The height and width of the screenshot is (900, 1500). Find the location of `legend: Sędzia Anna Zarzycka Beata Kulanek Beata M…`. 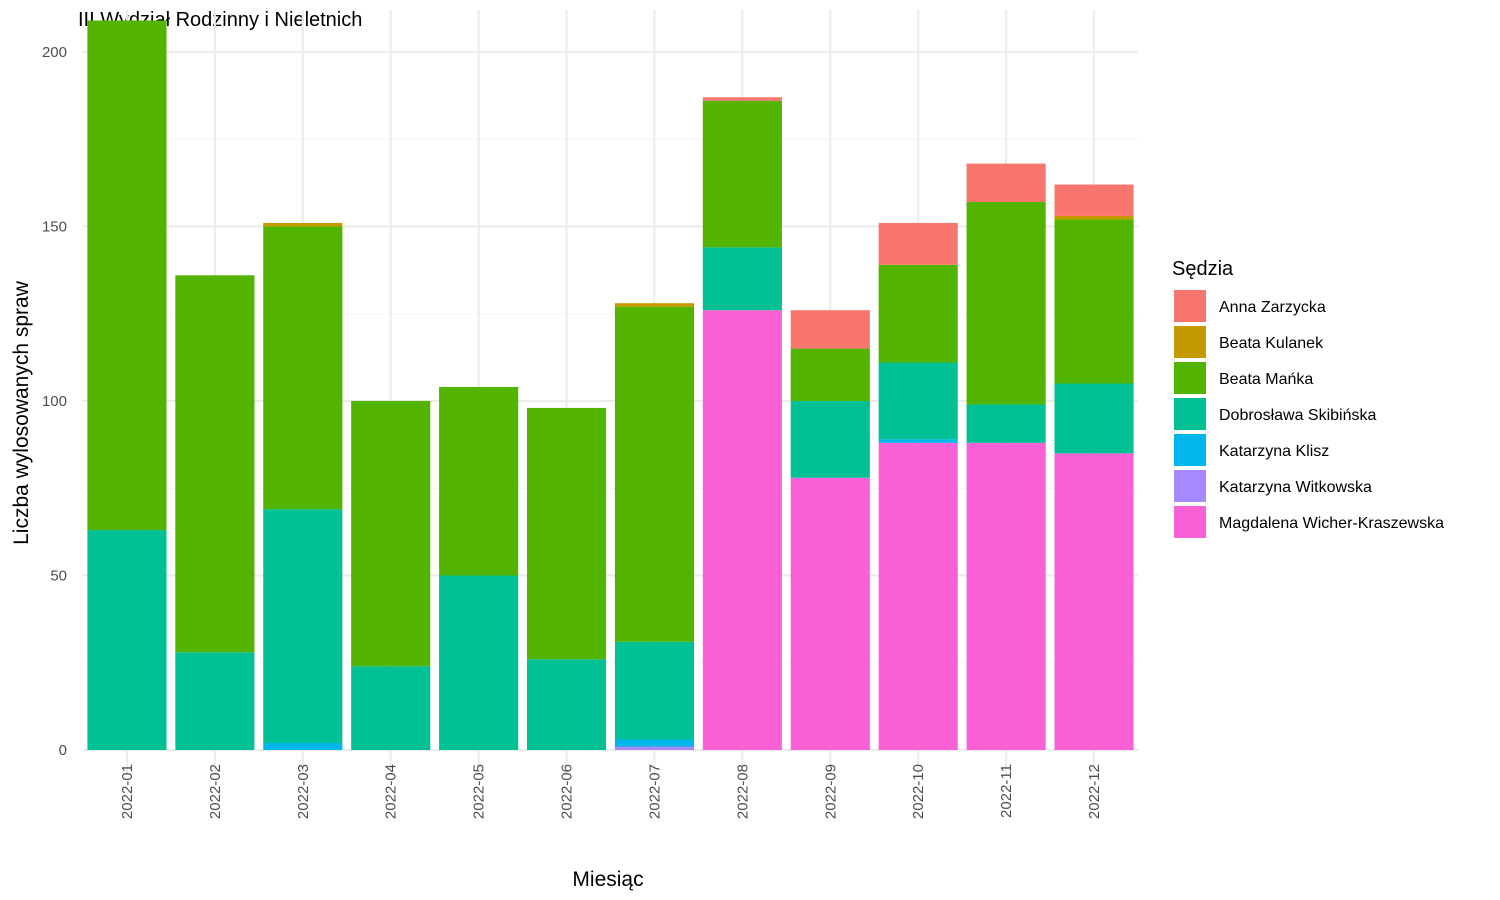

legend: Sędzia Anna Zarzycka Beata Kulanek Beata M… is located at coordinates (1308, 399).